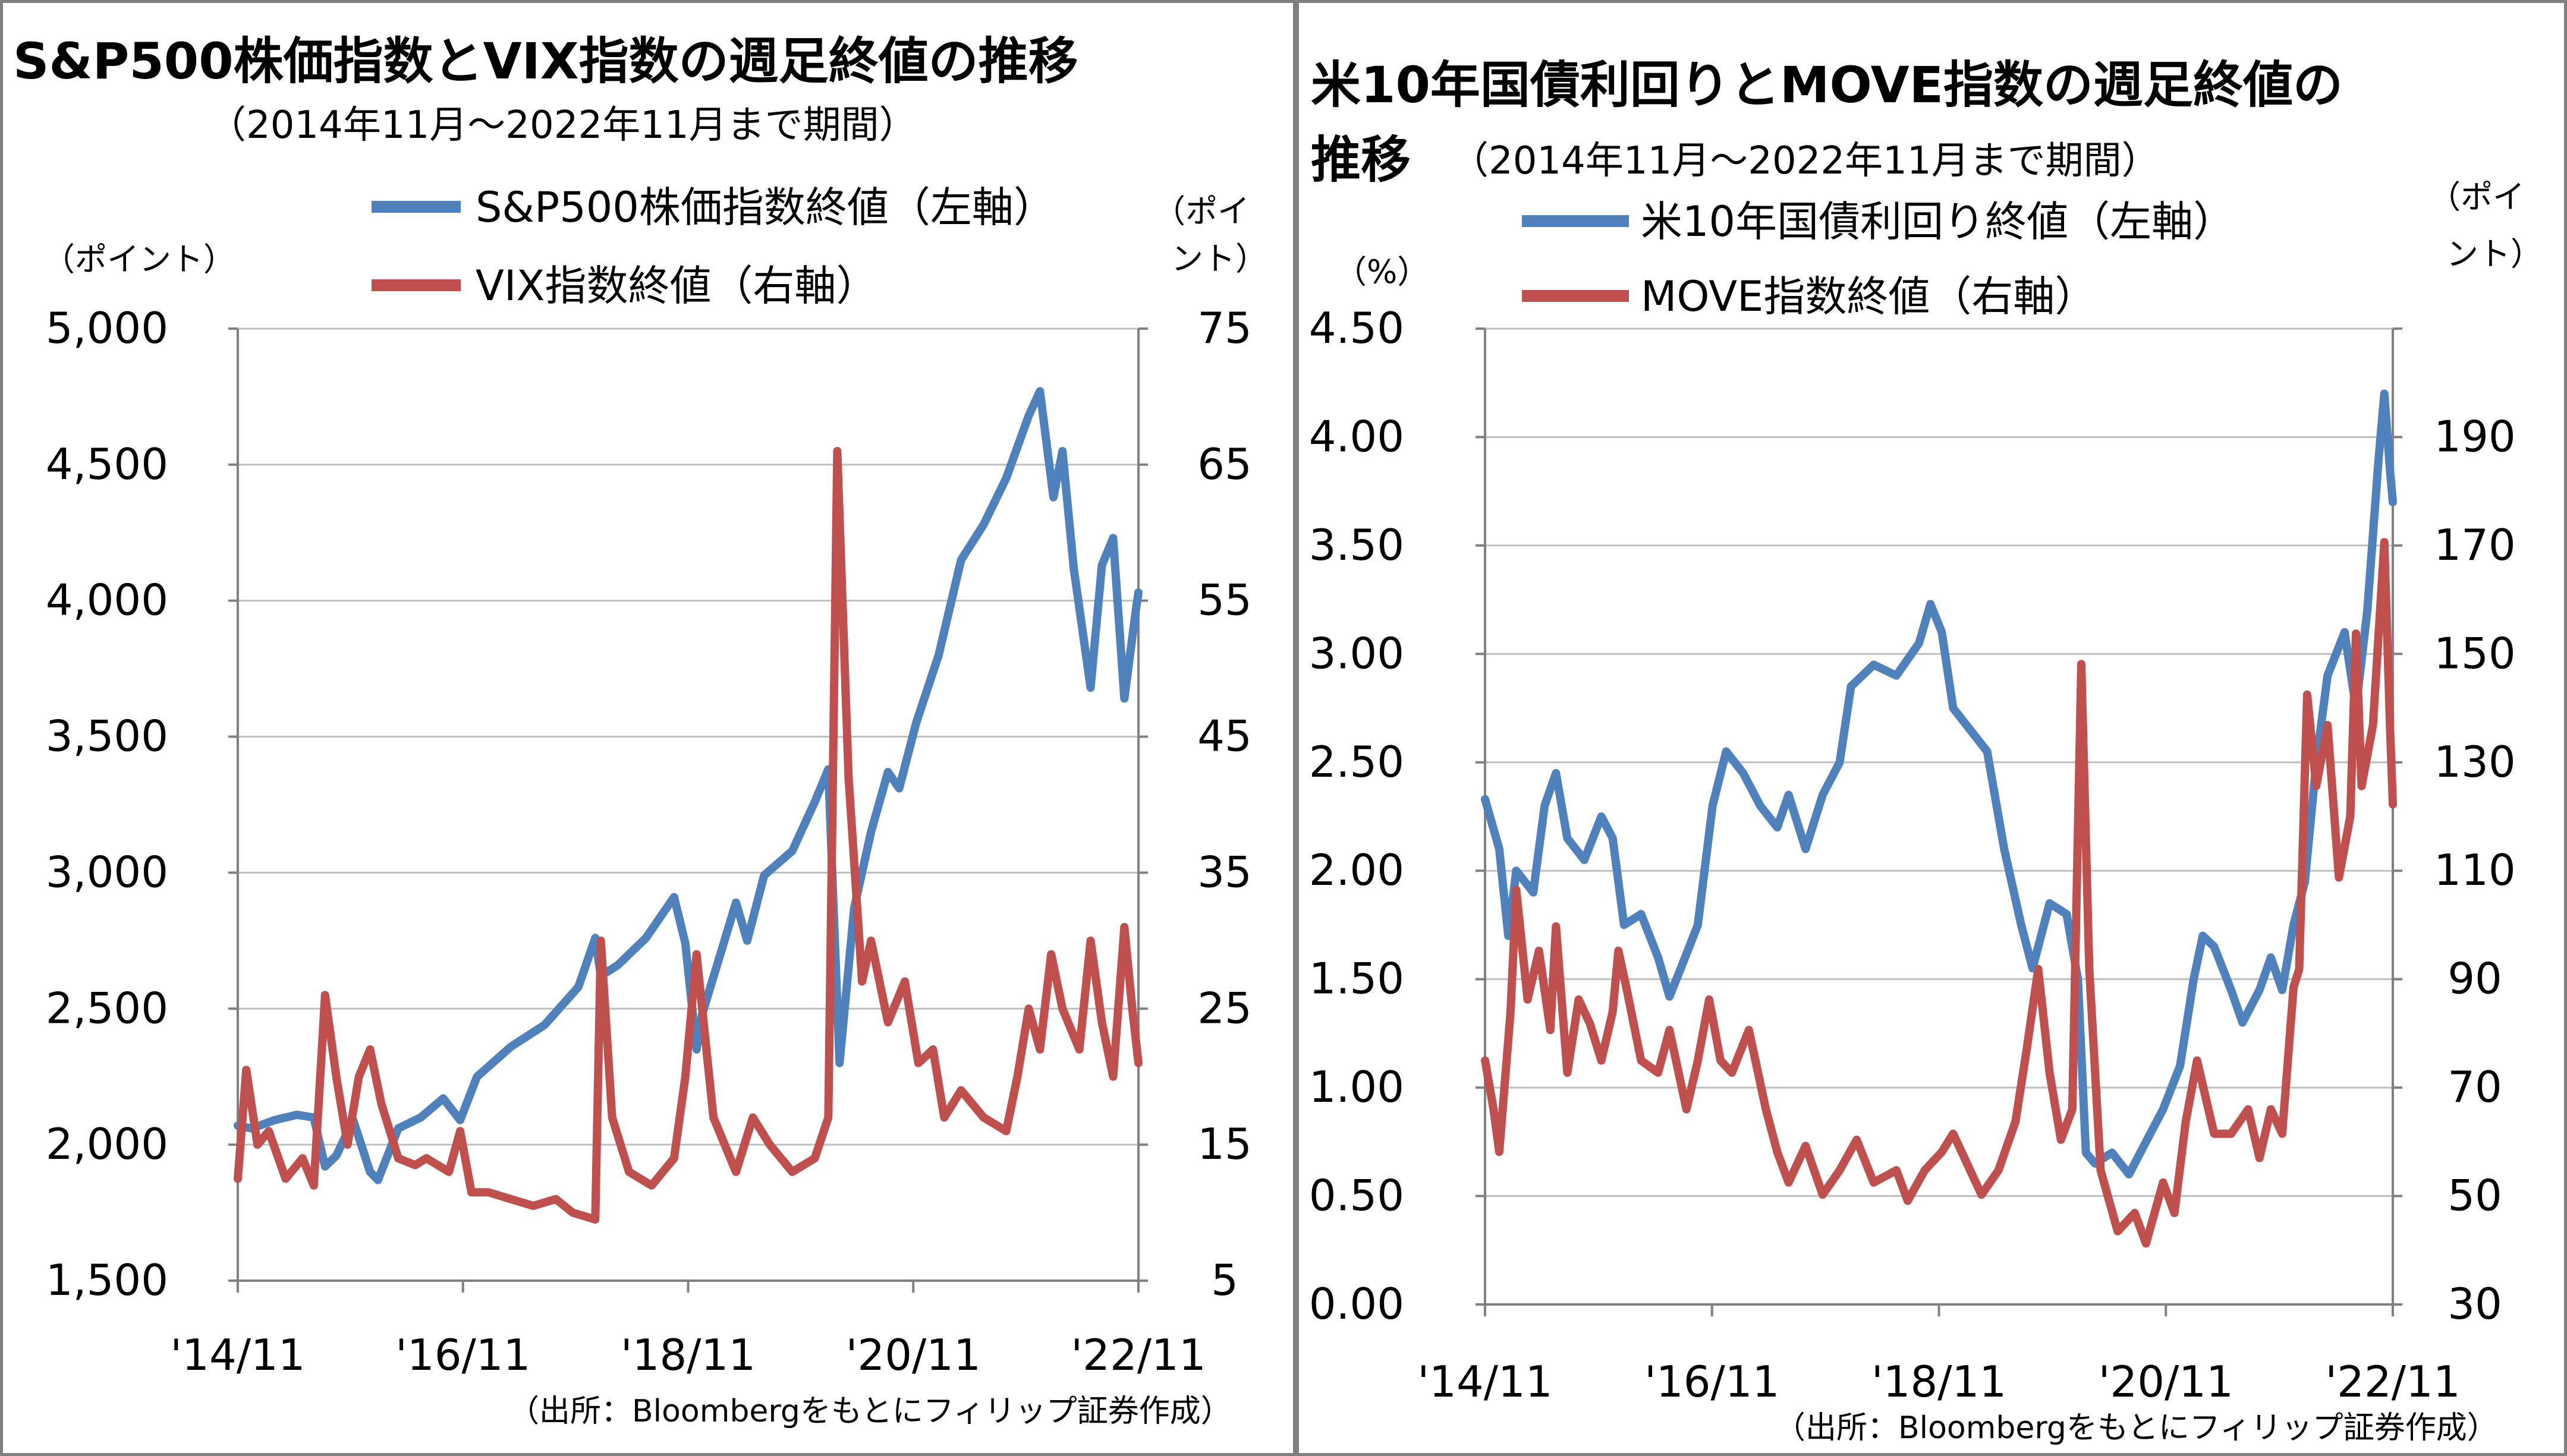 This screenshot has height=1456, width=2567. Describe the element at coordinates (139, 259) in the screenshot. I see `chart1-left-axis-unit: （ポイント）` at that location.